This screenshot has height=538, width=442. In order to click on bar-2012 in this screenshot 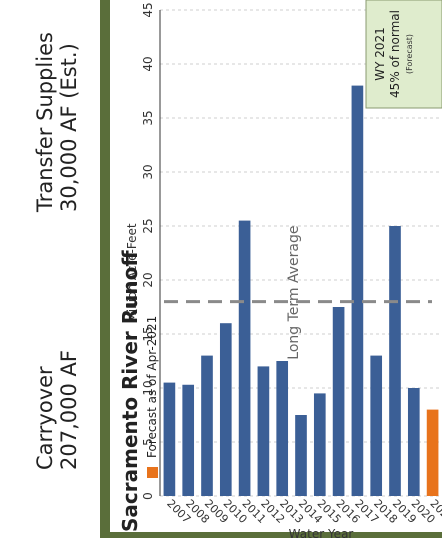, I will do `click(263, 431)`.